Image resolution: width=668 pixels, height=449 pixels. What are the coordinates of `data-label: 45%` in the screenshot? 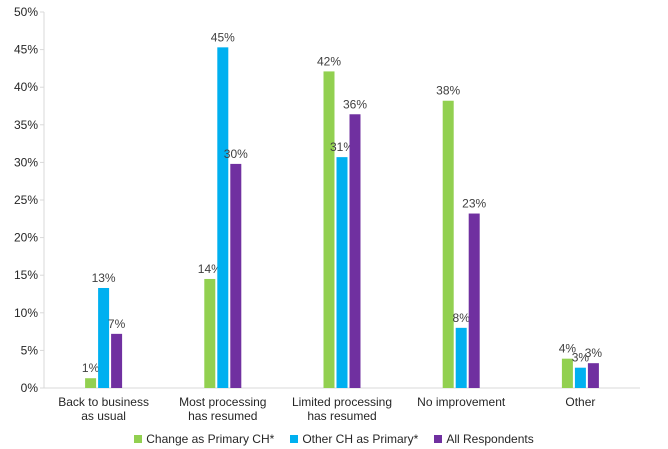 It's located at (223, 37).